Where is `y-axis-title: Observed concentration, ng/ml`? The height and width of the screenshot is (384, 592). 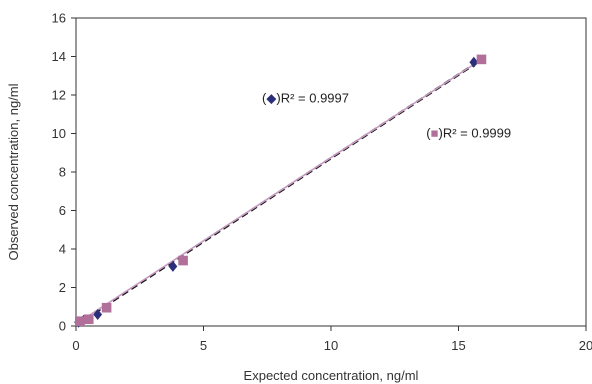 y-axis-title: Observed concentration, ng/ml is located at coordinates (13, 171).